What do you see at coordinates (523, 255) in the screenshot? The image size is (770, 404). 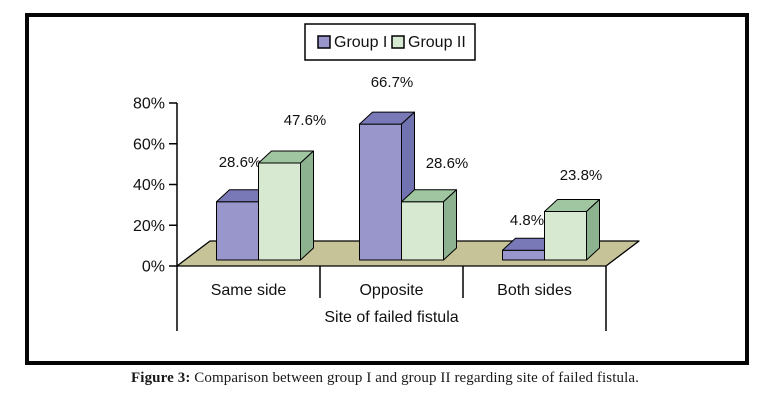 I see `bar-group-i-both-sides-front` at bounding box center [523, 255].